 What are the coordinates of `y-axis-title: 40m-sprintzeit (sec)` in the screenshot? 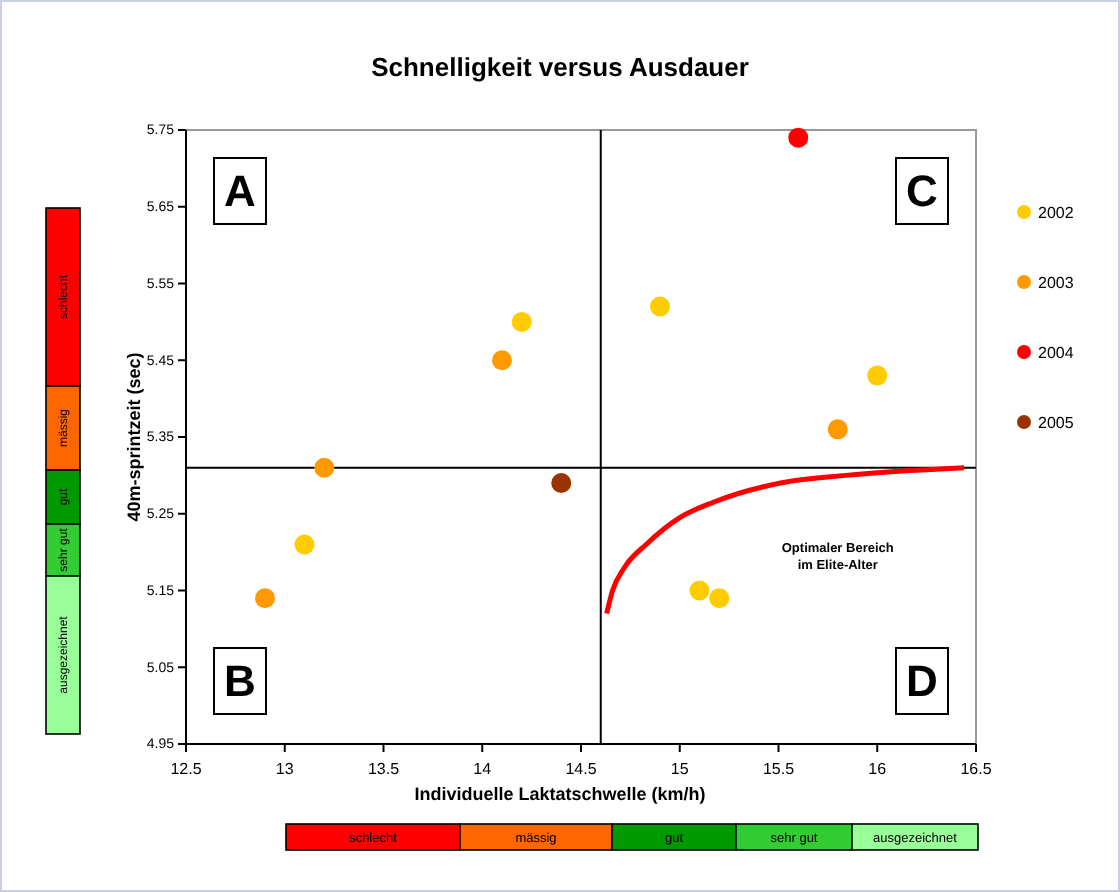 It's located at (134, 437).